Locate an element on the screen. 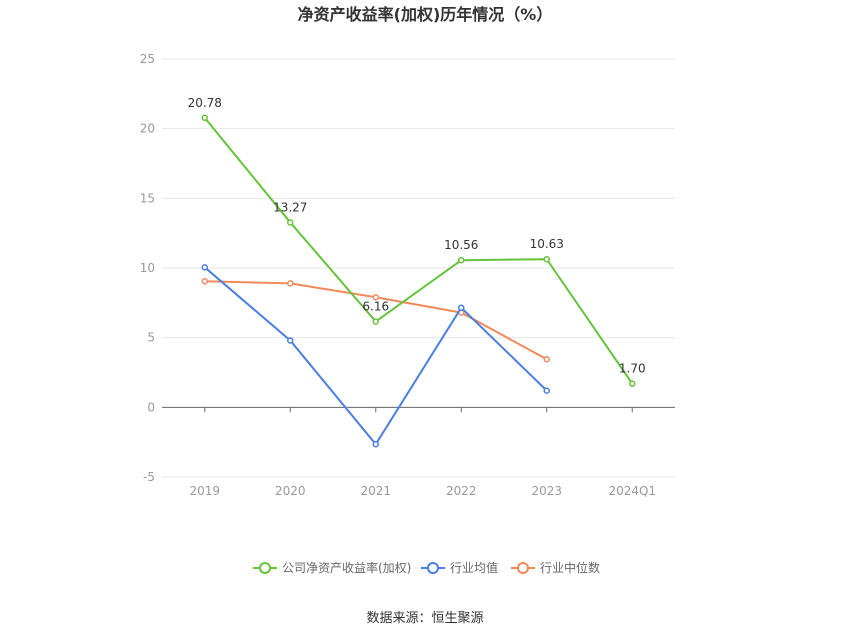 The image size is (850, 637). x-tick-label: 2022 is located at coordinates (461, 491).